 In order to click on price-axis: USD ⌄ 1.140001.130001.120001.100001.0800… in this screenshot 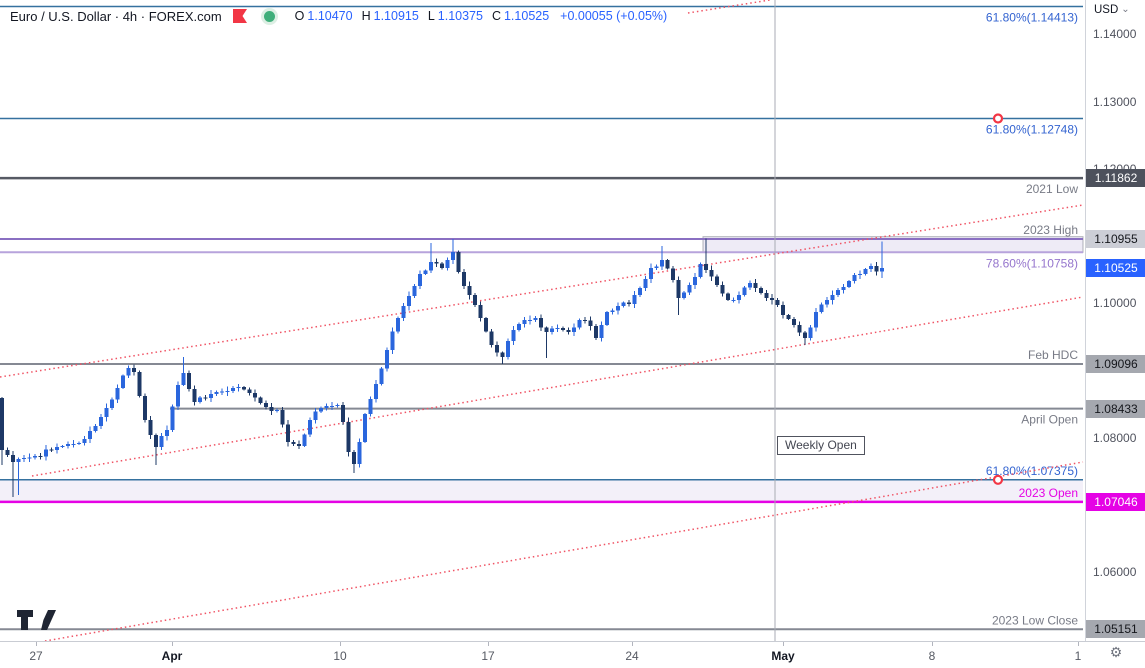, I will do `click(1115, 320)`.